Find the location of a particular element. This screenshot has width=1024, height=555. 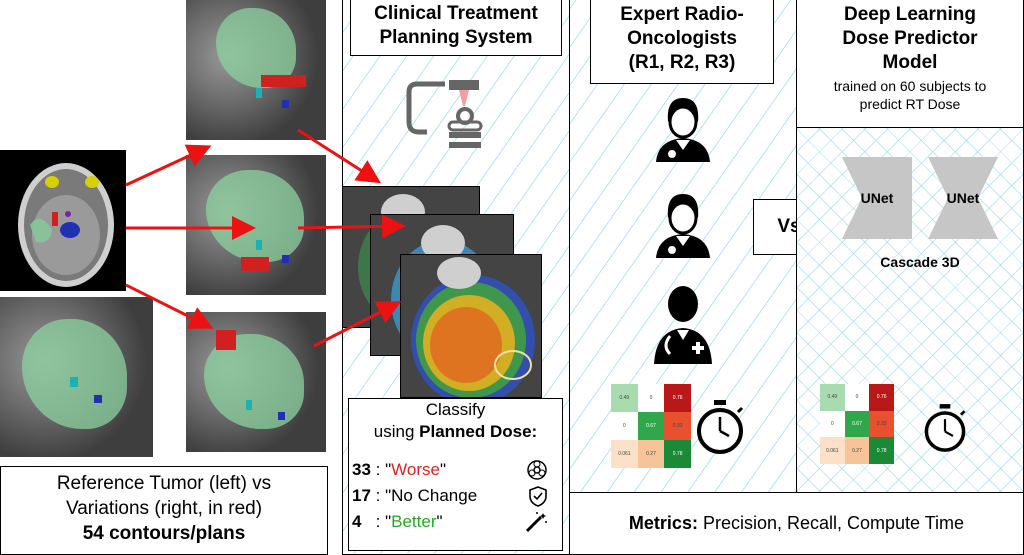

metrics-text: Precision, Recall, Compute Time is located at coordinates (831, 523).